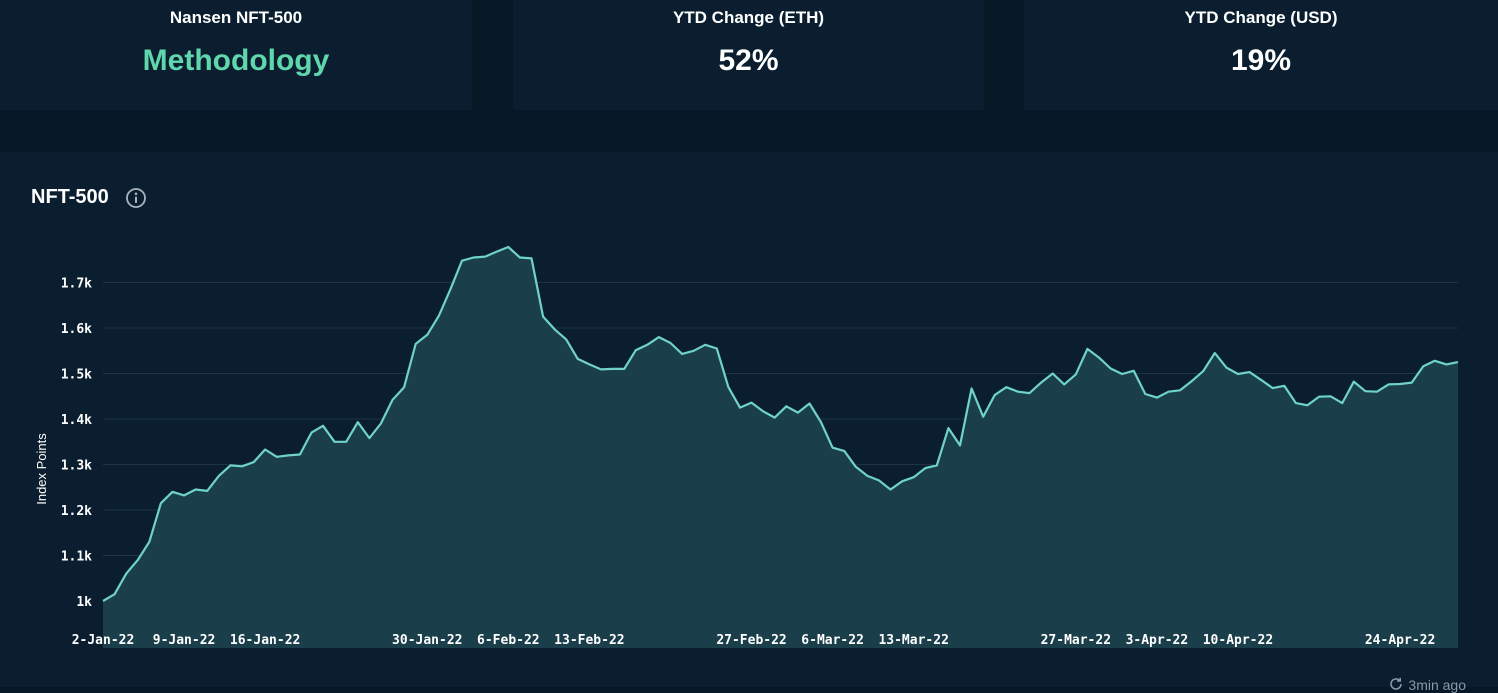  Describe the element at coordinates (76, 329) in the screenshot. I see `y-tick-label: 1.6k` at that location.